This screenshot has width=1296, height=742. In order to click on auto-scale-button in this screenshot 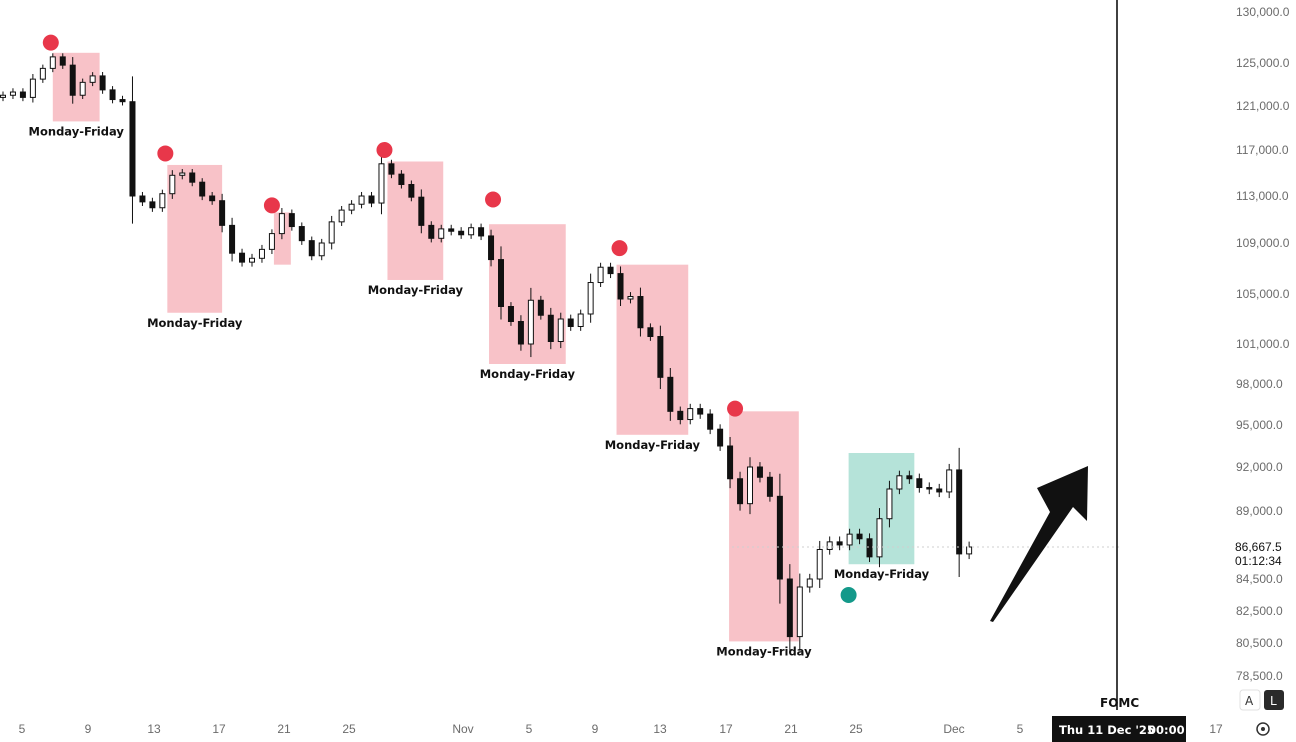, I will do `click(1250, 700)`.